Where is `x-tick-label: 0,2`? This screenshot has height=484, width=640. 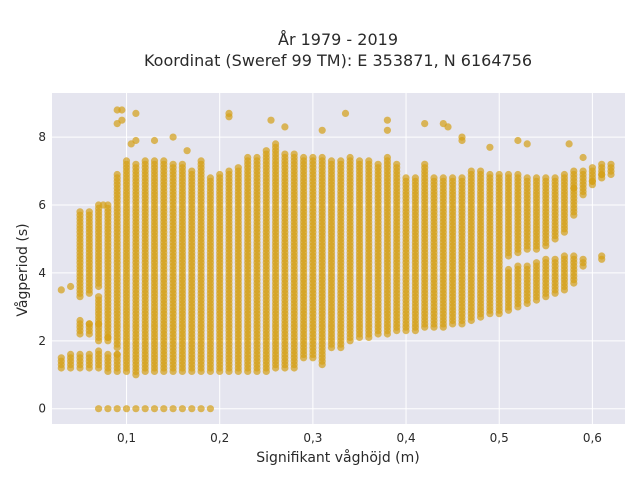 x-tick-label: 0,2 is located at coordinates (219, 438).